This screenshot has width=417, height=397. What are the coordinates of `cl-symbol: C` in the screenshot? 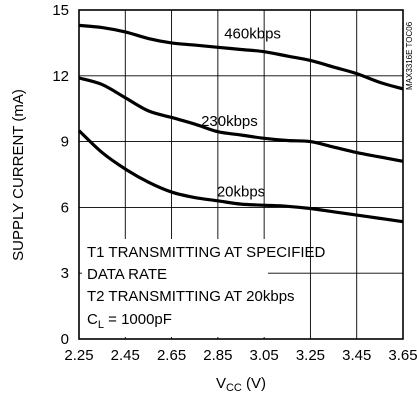 It's located at (92, 319).